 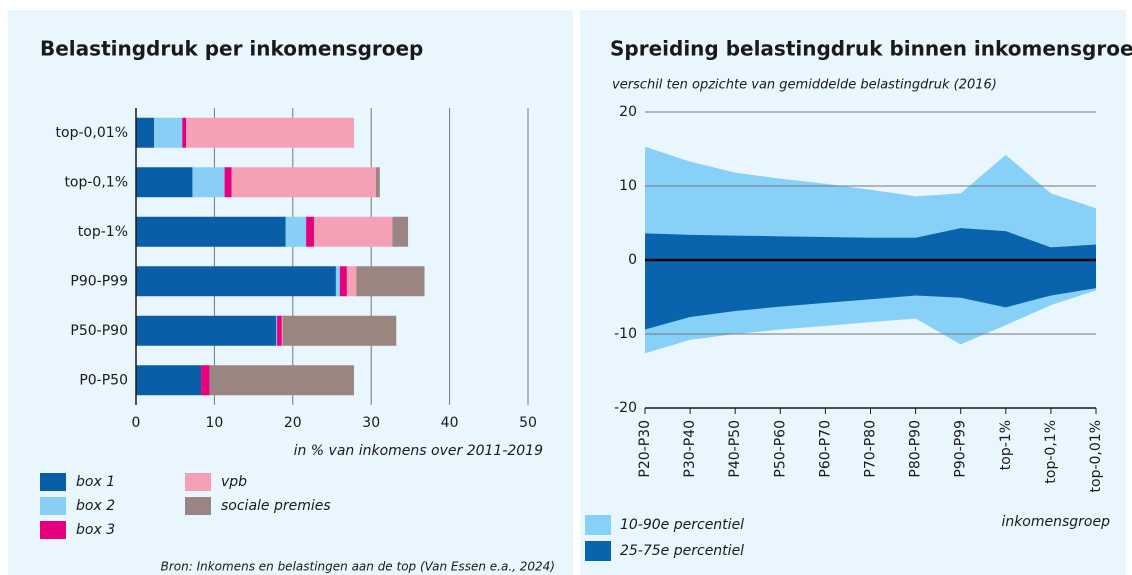 What do you see at coordinates (871, 449) in the screenshot?
I see `x-tick-label: P70-P80` at bounding box center [871, 449].